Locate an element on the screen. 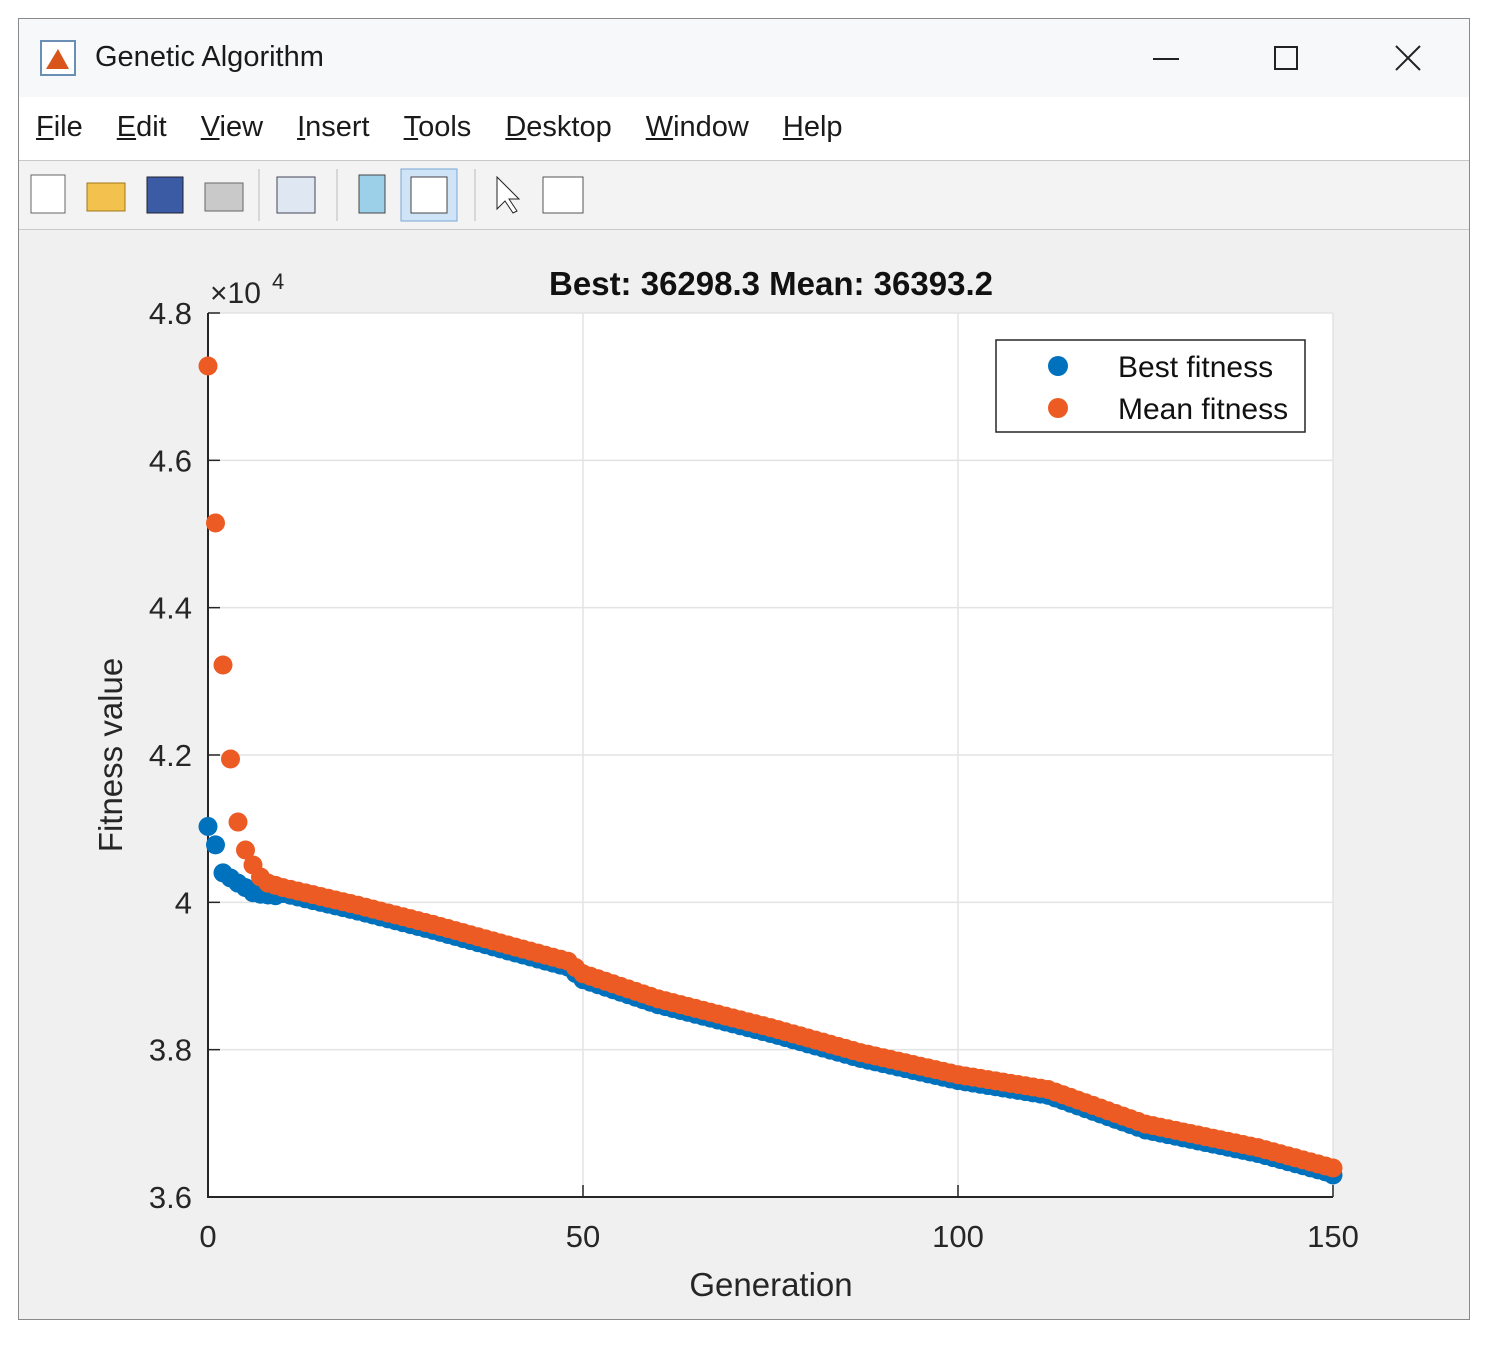 This screenshot has height=1346, width=1492. y-tick-label: 4.4 is located at coordinates (170, 608).